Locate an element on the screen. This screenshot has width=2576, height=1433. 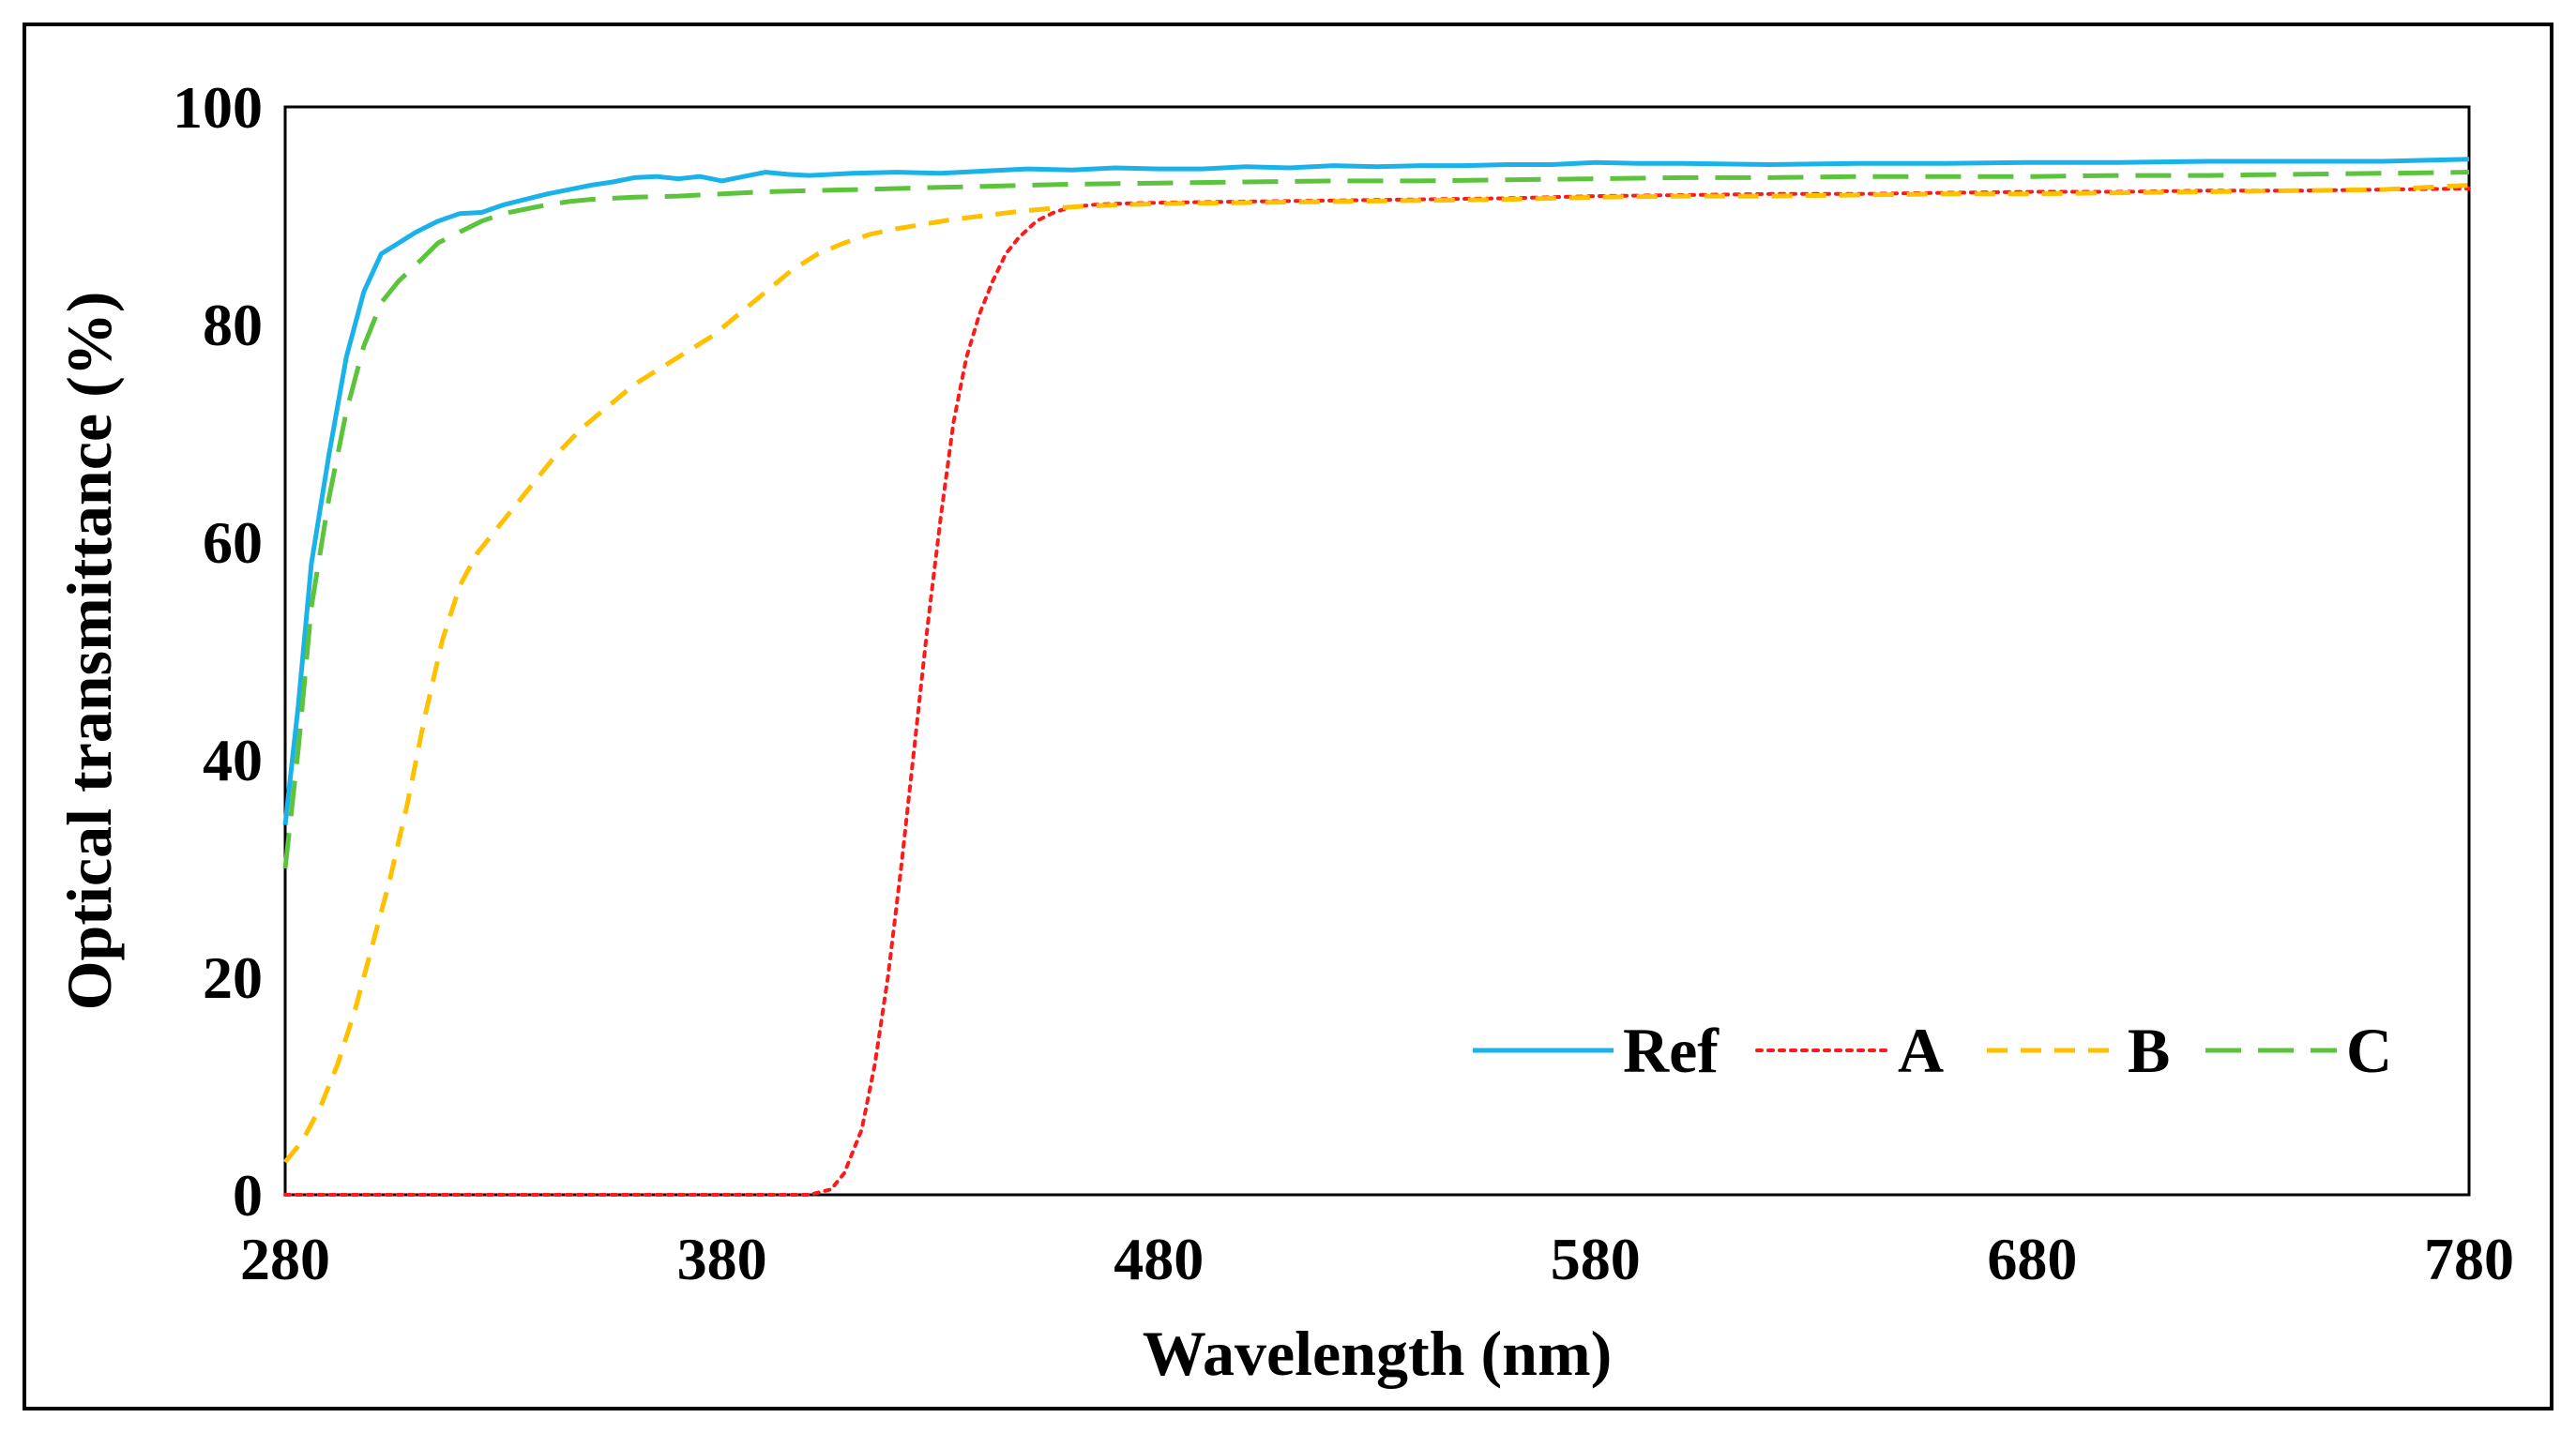
x-tick-label: 780 is located at coordinates (2469, 1259).